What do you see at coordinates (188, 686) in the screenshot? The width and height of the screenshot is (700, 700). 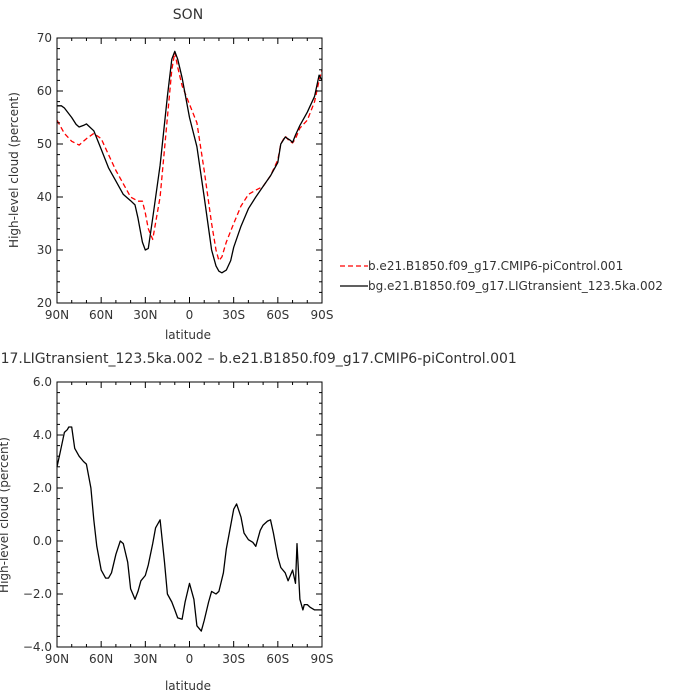 I see `bottom-x-axis-label: latitude` at bounding box center [188, 686].